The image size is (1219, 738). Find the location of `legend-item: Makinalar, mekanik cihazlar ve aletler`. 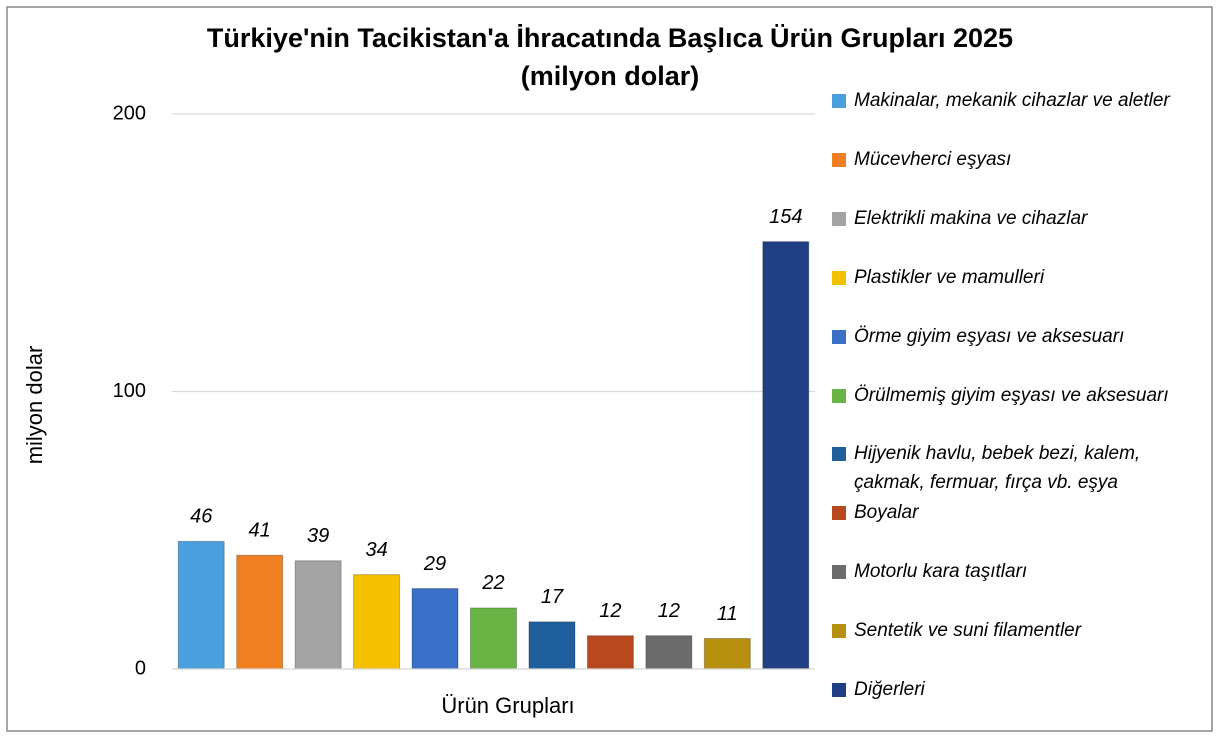

legend-item: Makinalar, mekanik cihazlar ve aletler is located at coordinates (1017, 100).